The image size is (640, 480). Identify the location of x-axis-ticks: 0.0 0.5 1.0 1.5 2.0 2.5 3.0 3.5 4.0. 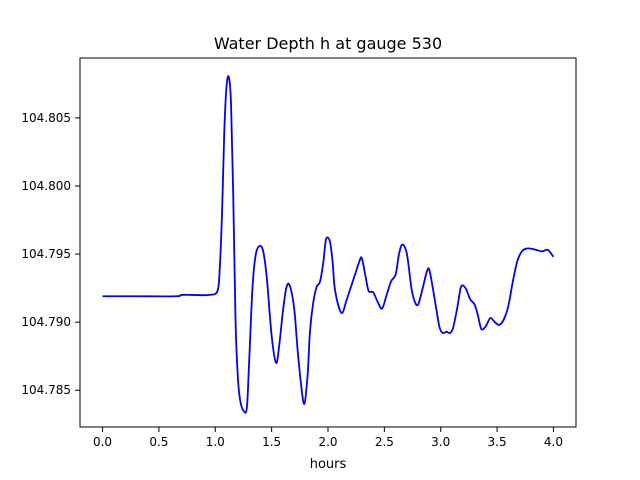
(328, 438).